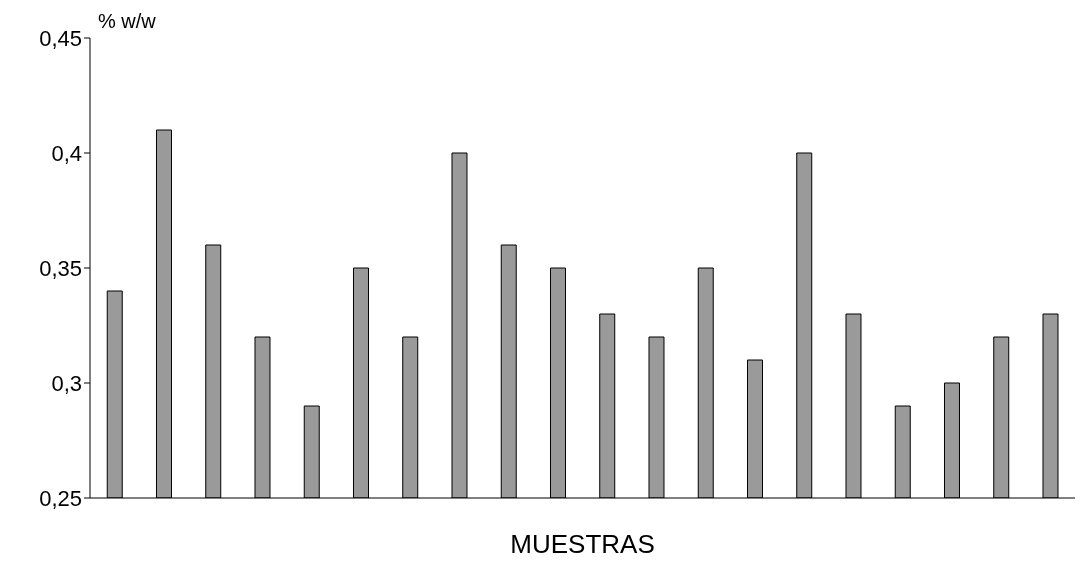 The image size is (1087, 577). Describe the element at coordinates (60, 38) in the screenshot. I see `y-tick-label: 0,45` at that location.